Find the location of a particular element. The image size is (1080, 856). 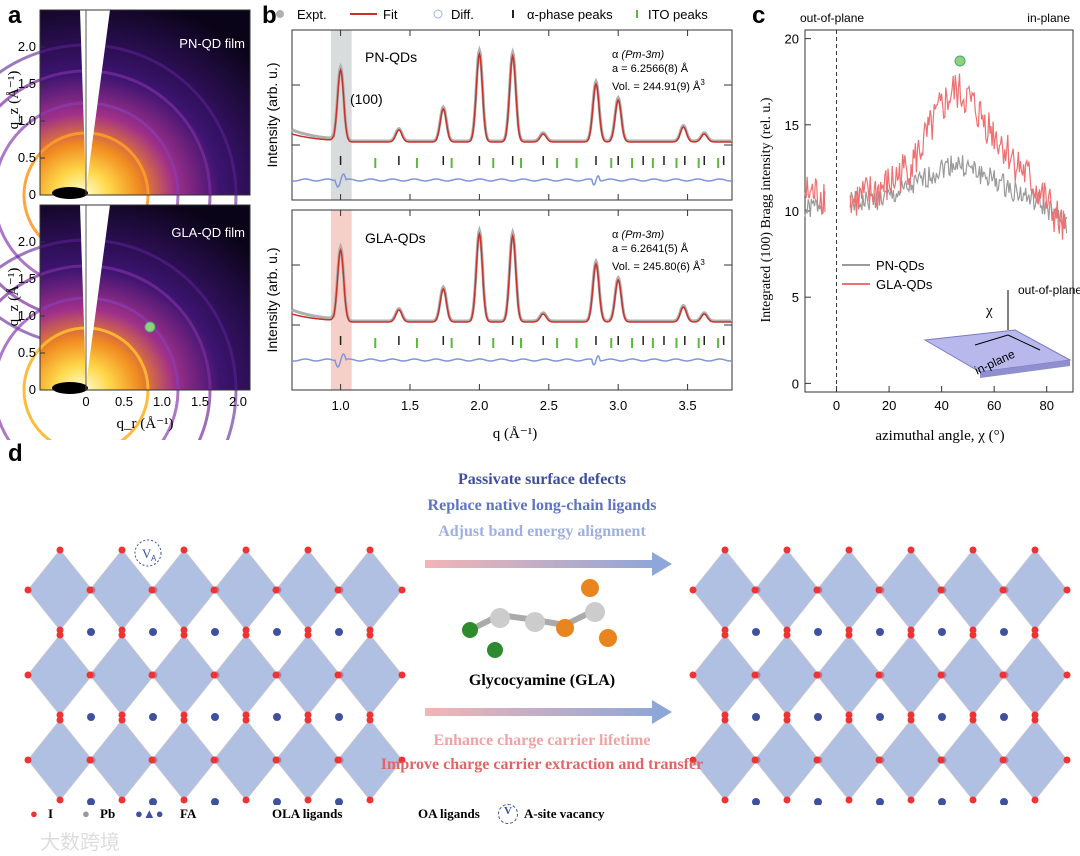

phase-bottom: α is located at coordinates (615, 235).